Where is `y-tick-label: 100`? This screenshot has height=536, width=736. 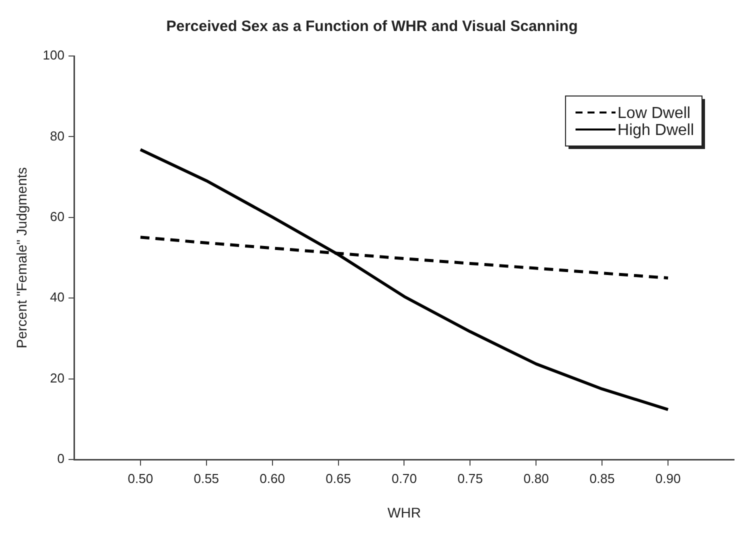
y-tick-label: 100 is located at coordinates (53, 55).